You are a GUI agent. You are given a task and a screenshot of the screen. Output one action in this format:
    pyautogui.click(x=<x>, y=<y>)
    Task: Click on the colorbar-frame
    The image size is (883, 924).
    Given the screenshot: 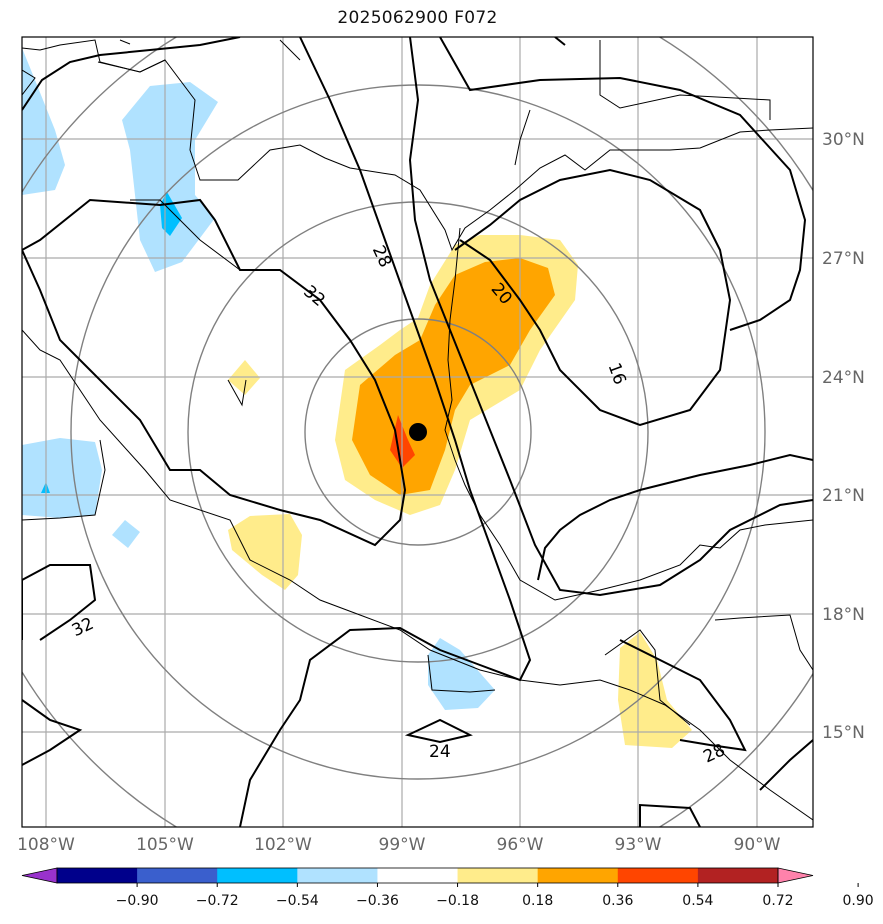 What is the action you would take?
    pyautogui.click(x=417, y=875)
    